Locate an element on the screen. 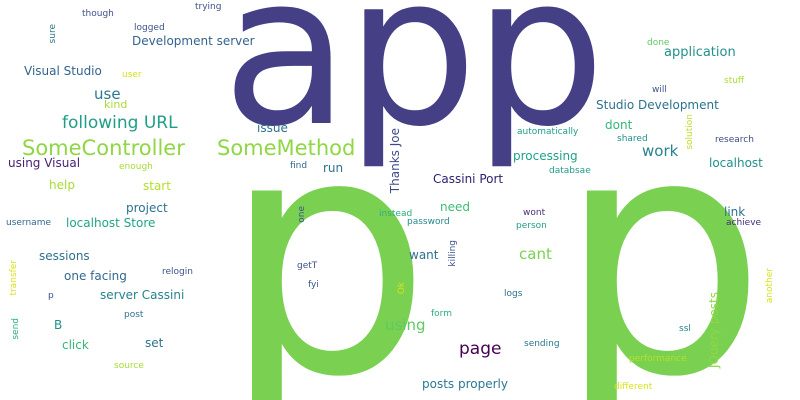  word-one: one is located at coordinates (302, 214).